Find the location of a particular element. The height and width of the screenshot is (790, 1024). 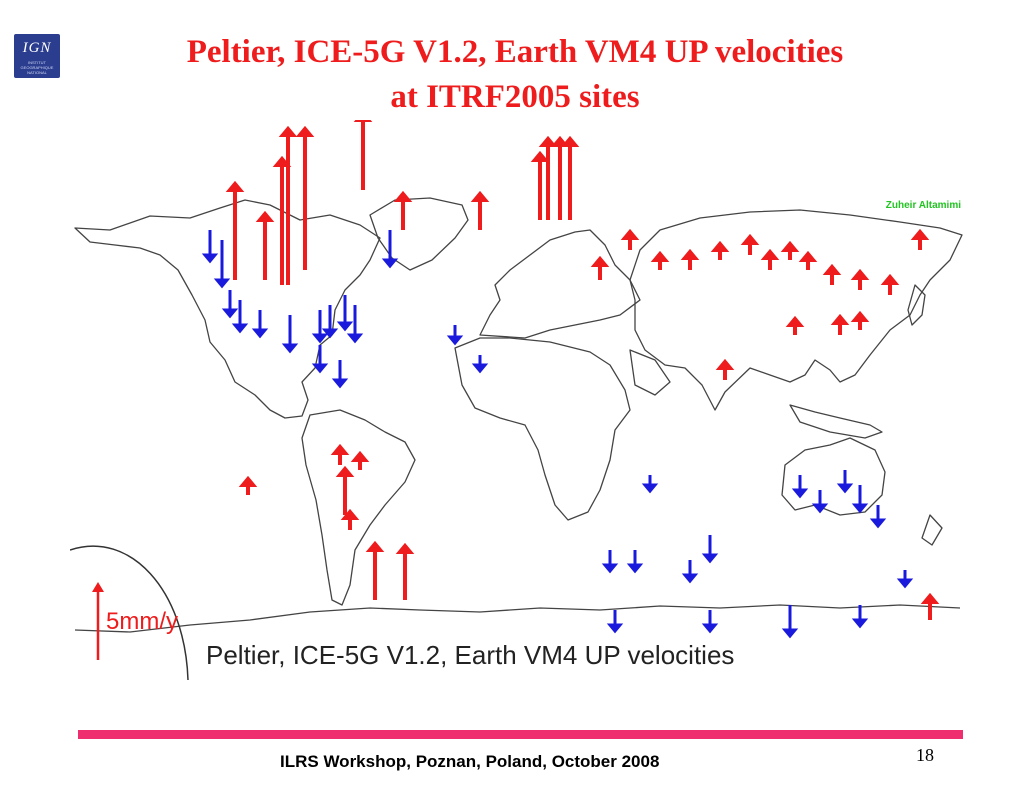

logo-text: IGN is located at coordinates (37, 48).